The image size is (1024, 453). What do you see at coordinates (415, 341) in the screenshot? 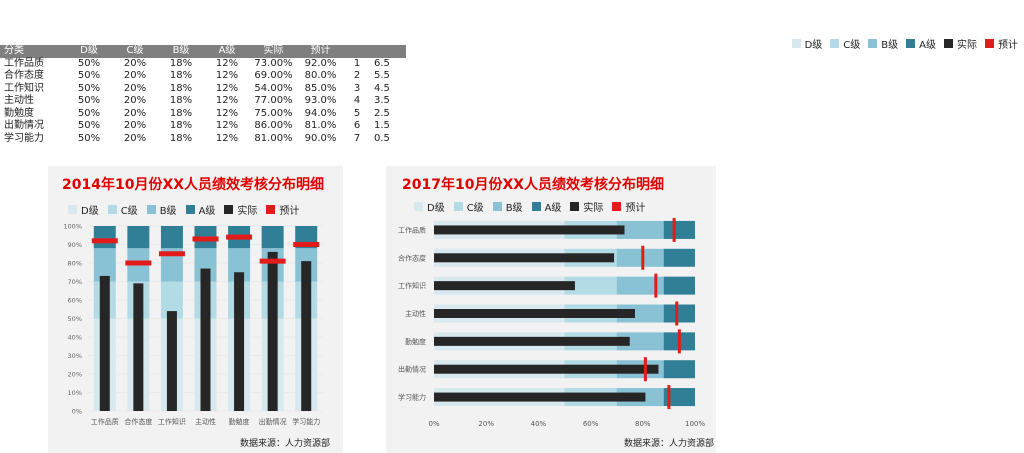
I see `y-tick-label: 勤勉度` at bounding box center [415, 341].